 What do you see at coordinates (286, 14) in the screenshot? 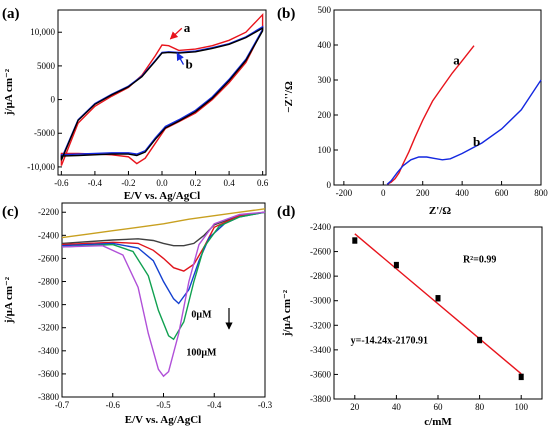
I see `panel-b-label: (b)` at bounding box center [286, 14].